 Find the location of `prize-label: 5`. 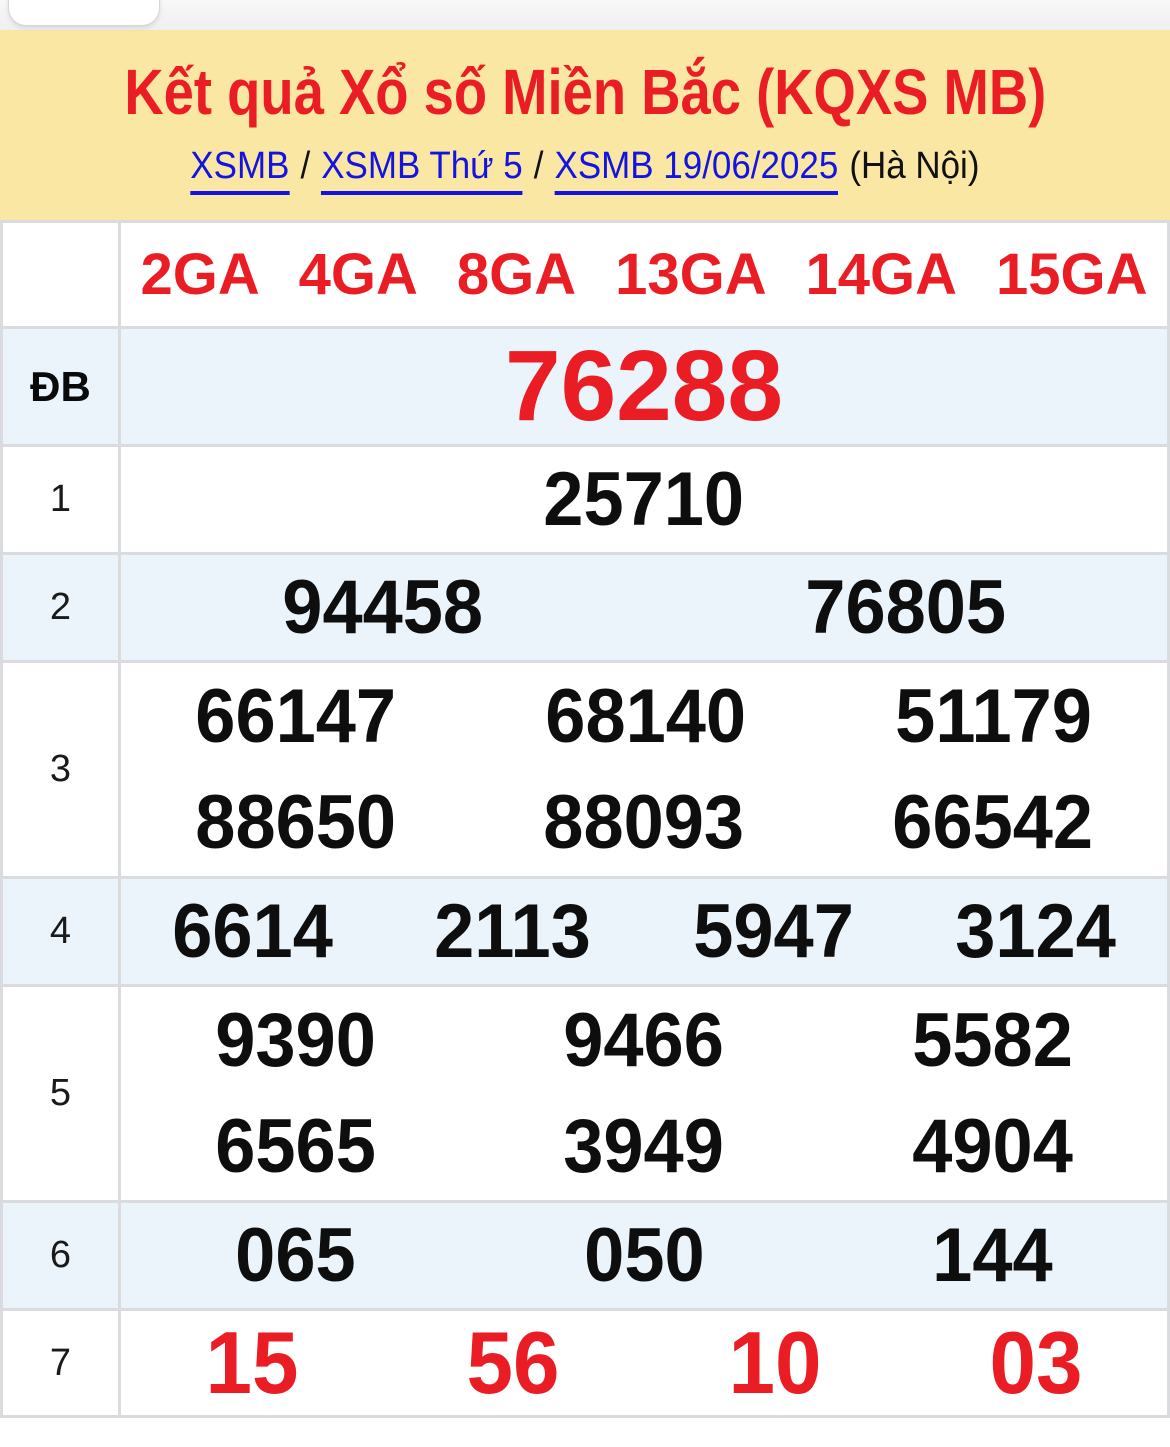

prize-label: 5 is located at coordinates (60, 1093).